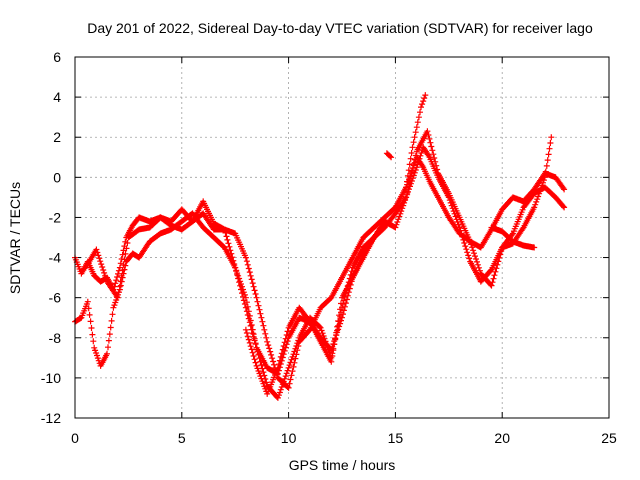 Image resolution: width=640 pixels, height=480 pixels. What do you see at coordinates (289, 438) in the screenshot?
I see `x-tick-label: 10` at bounding box center [289, 438].